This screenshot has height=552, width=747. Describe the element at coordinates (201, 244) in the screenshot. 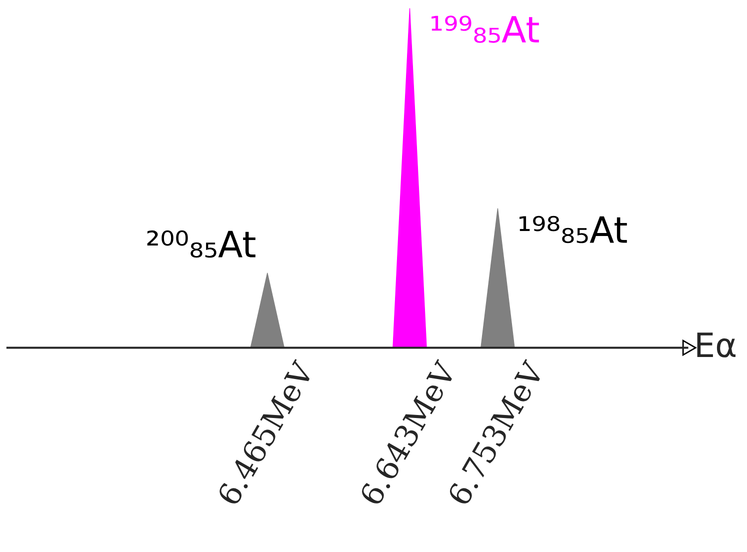

I see `annotation: ²⁰⁰₈₅At` at that location.